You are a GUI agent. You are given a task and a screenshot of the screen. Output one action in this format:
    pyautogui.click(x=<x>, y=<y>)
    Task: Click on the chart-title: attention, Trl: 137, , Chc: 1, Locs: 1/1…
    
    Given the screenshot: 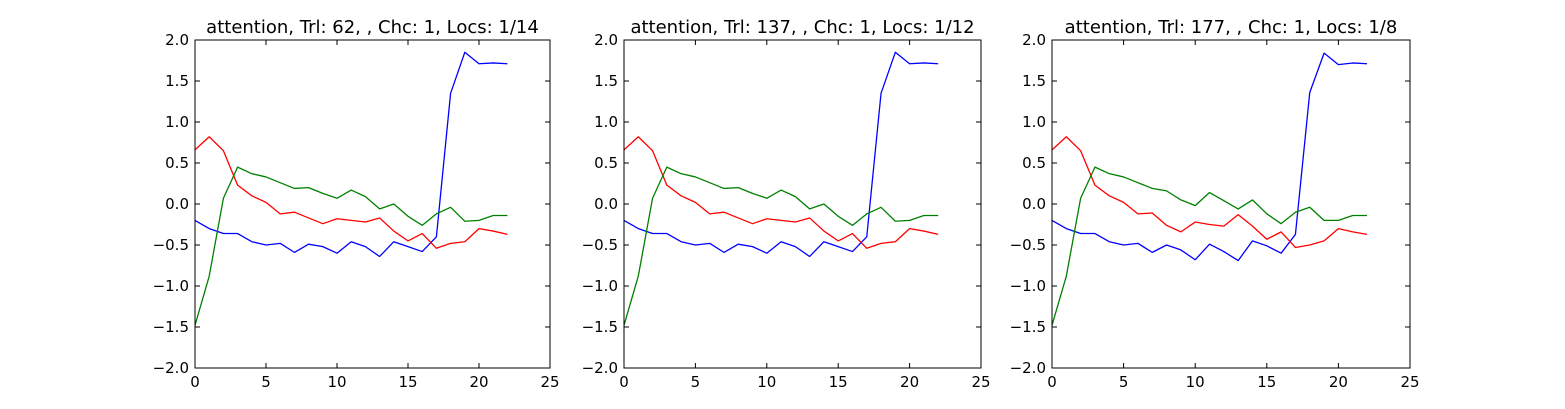 What is the action you would take?
    pyautogui.click(x=802, y=27)
    